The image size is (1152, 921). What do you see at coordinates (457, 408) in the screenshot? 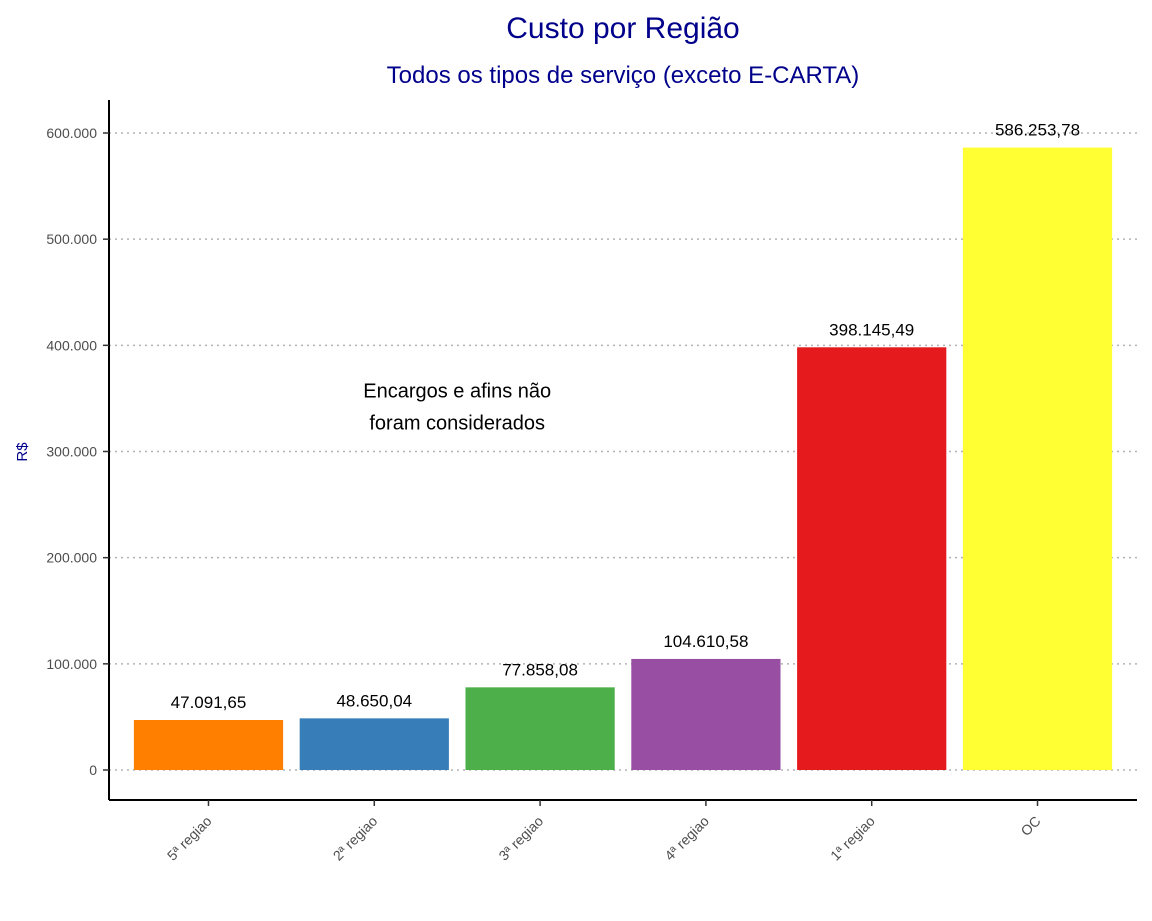
I see `annotation: Encargos e afins não foram considerados` at bounding box center [457, 408].